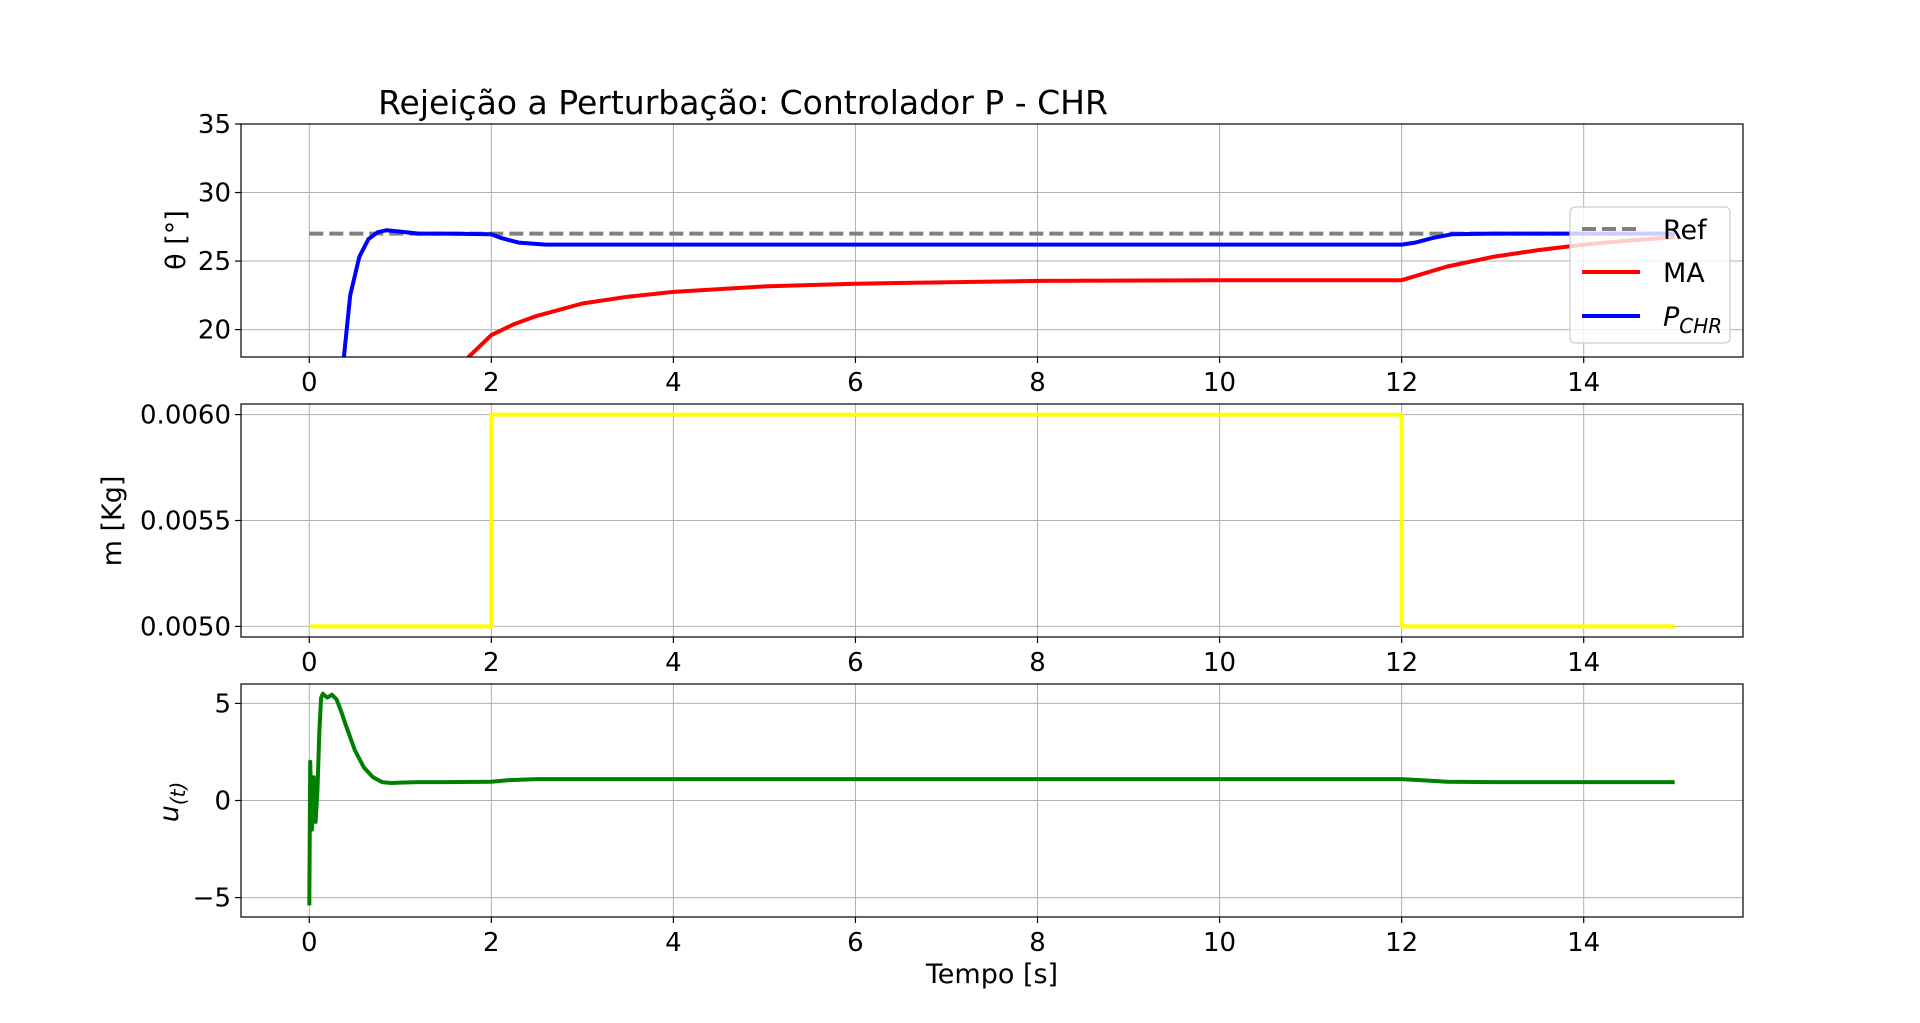 This screenshot has width=1920, height=1023. Describe the element at coordinates (214, 262) in the screenshot. I see `theta-ytick-label: 25` at that location.